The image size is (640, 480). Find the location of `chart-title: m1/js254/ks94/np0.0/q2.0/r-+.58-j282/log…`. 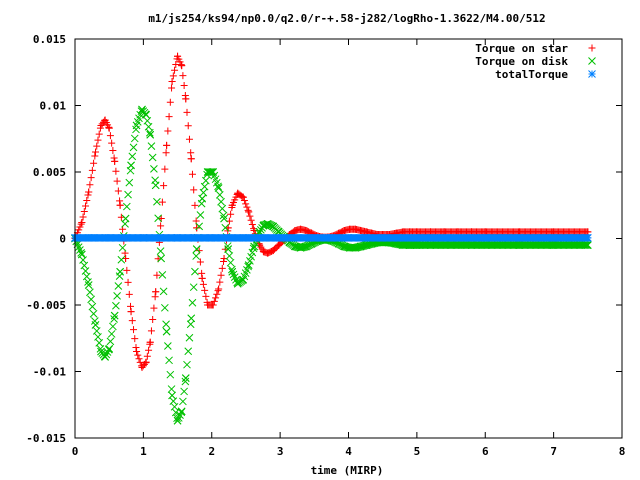

chart-title: m1/js254/ks94/np0.0/q2.0/r-+.58-j282/log… is located at coordinates (346, 18).